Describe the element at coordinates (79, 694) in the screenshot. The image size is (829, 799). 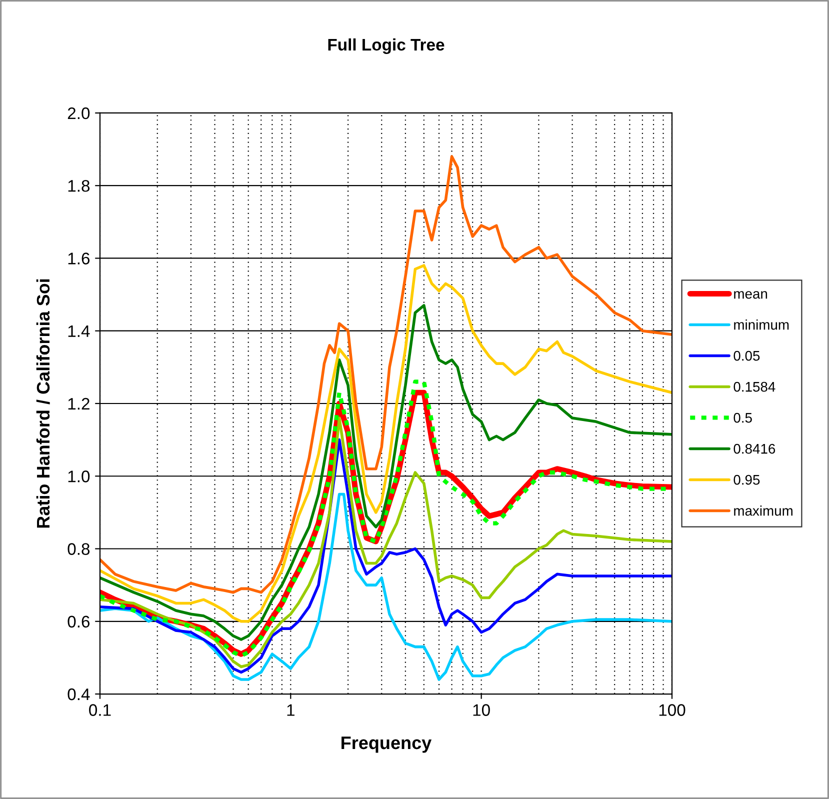
I see `y-tick-label: 0.4` at that location.